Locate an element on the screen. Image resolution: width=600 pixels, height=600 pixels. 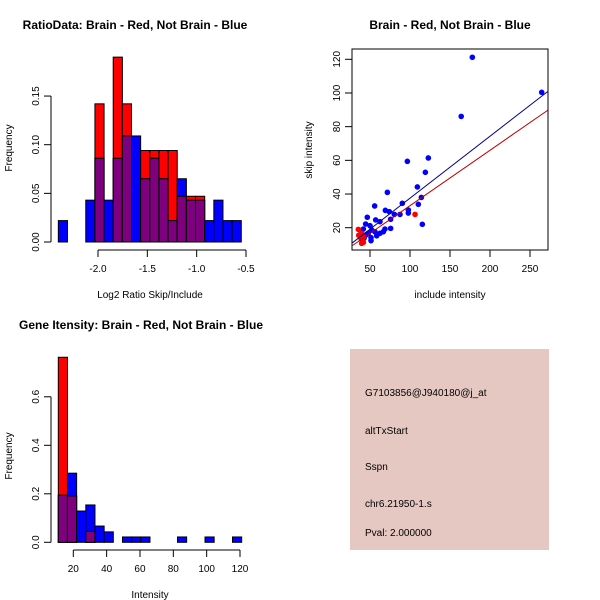
y-tick-label: 40 is located at coordinates (337, 194).